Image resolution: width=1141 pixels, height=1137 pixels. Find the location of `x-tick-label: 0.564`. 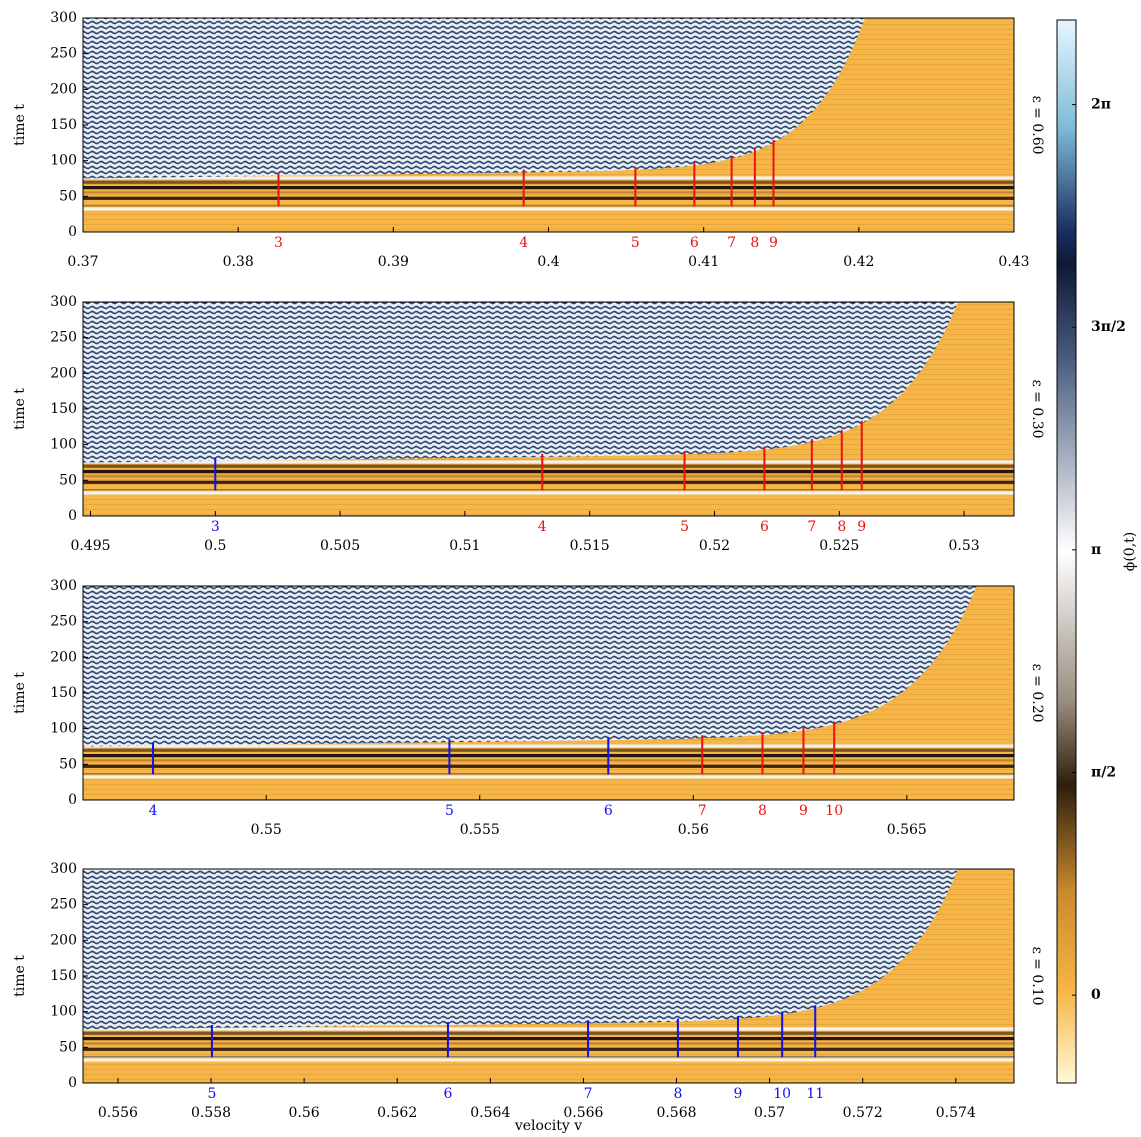

x-tick-label: 0.564 is located at coordinates (490, 1113).